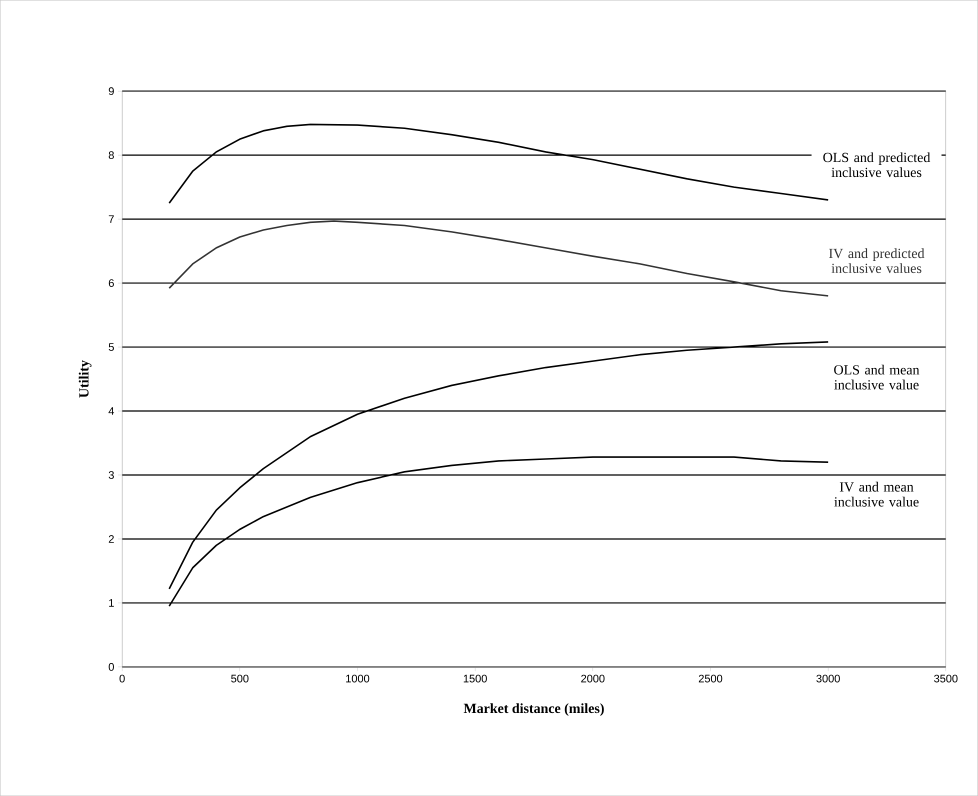  Describe the element at coordinates (111, 155) in the screenshot. I see `y-tick-label: 8` at that location.